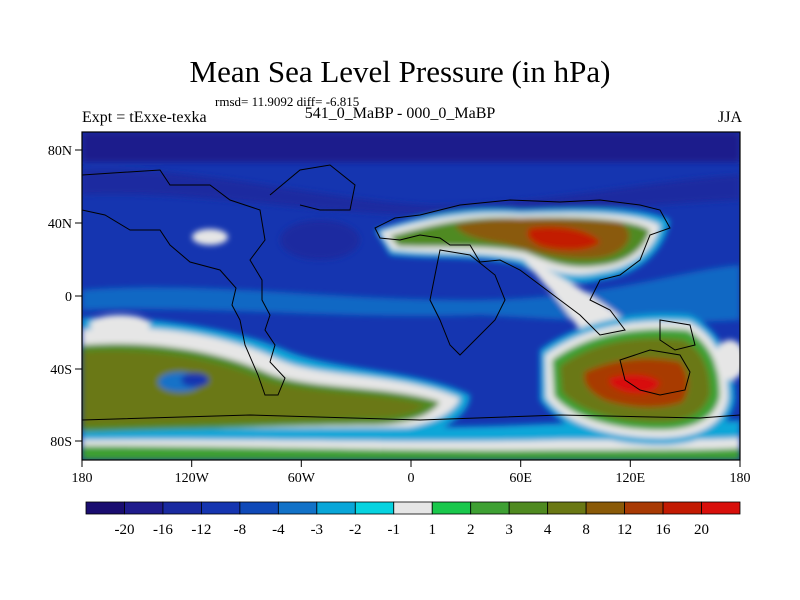 This screenshot has width=800, height=600. I want to click on colorbar-label: -12, so click(201, 530).